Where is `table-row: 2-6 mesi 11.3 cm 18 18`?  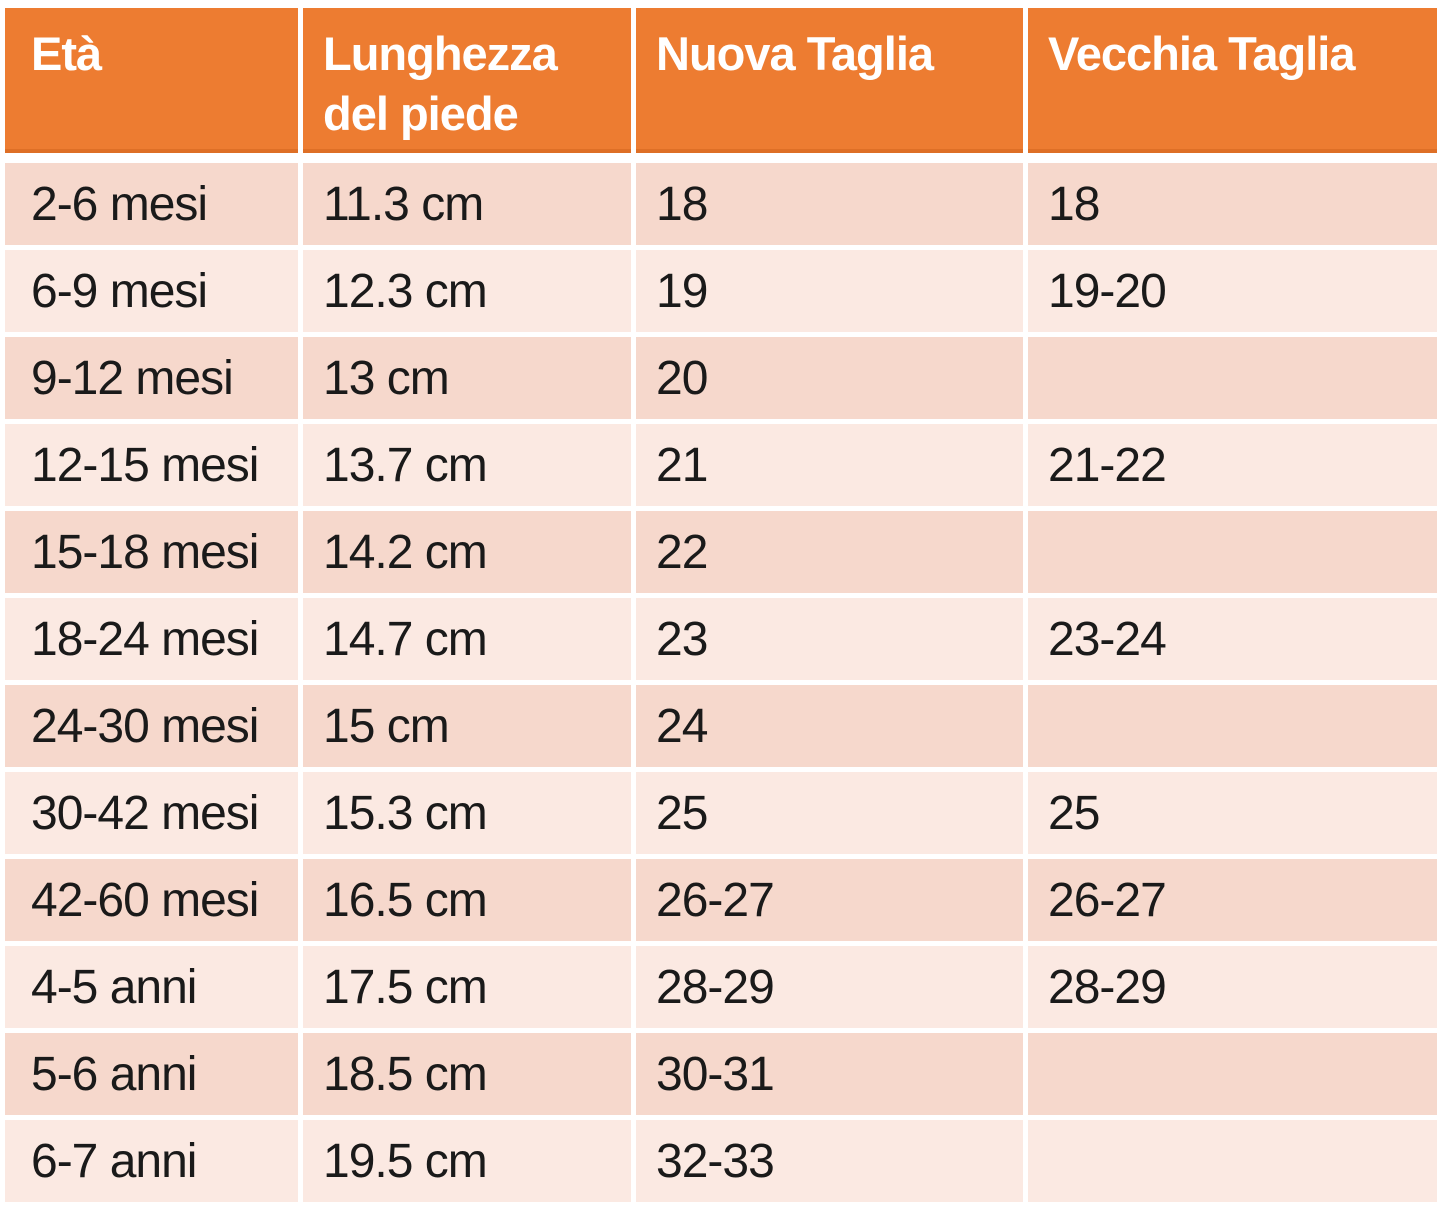
table-row: 2-6 mesi 11.3 cm 18 18 is located at coordinates (721, 204).